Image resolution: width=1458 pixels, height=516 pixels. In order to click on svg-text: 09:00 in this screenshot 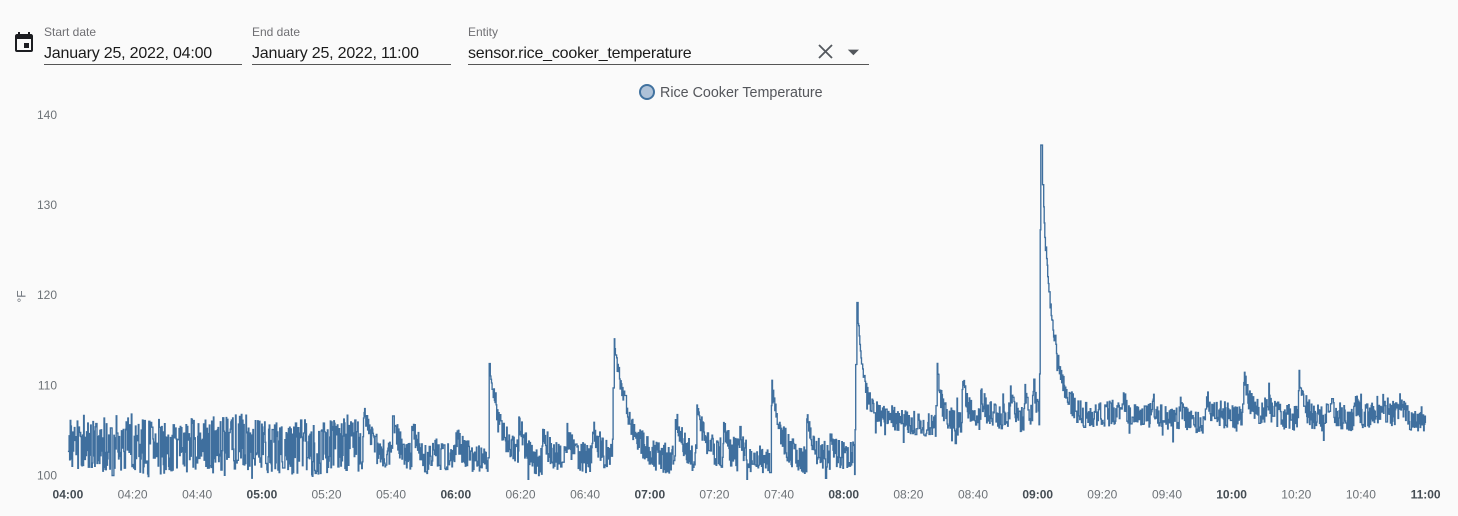, I will do `click(1037, 494)`.